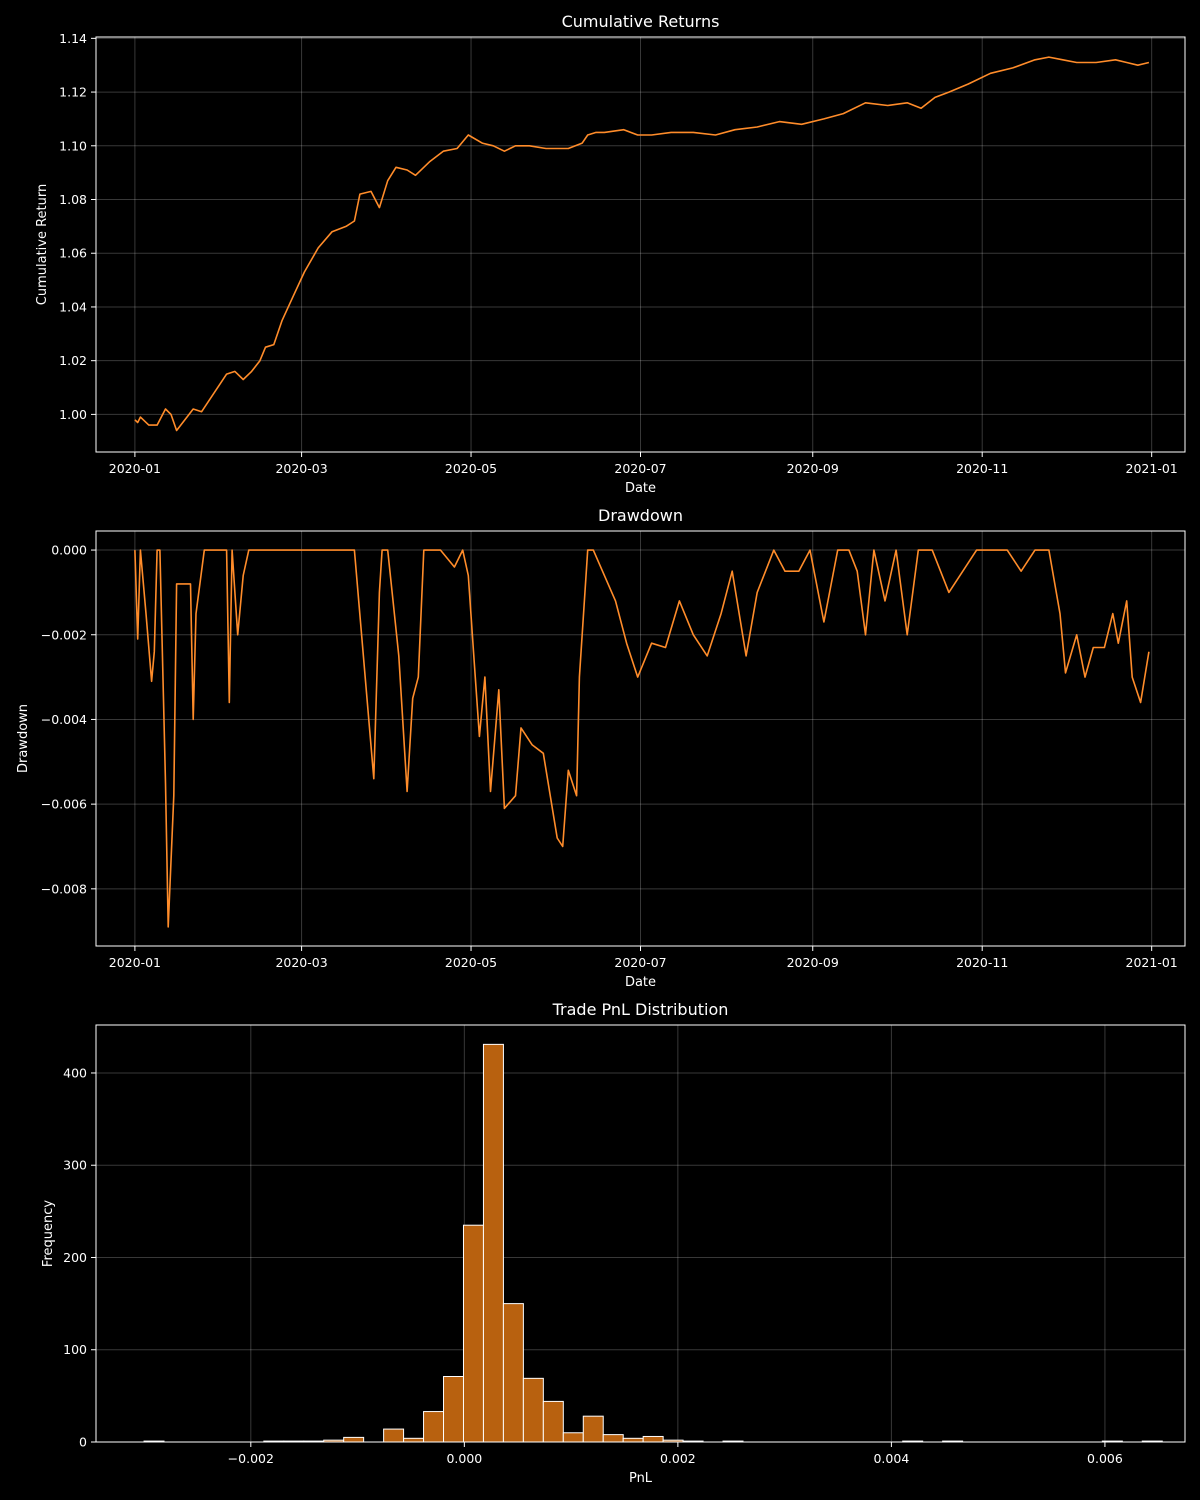  I want to click on cumulative-returns-ytick-label: 1.04, so click(73, 306).